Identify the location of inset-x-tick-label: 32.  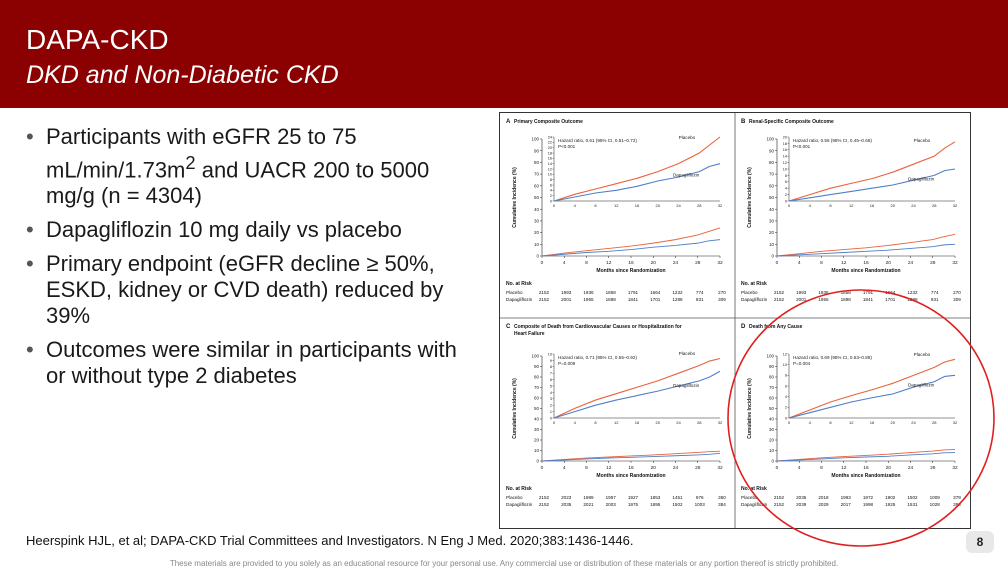
(720, 422).